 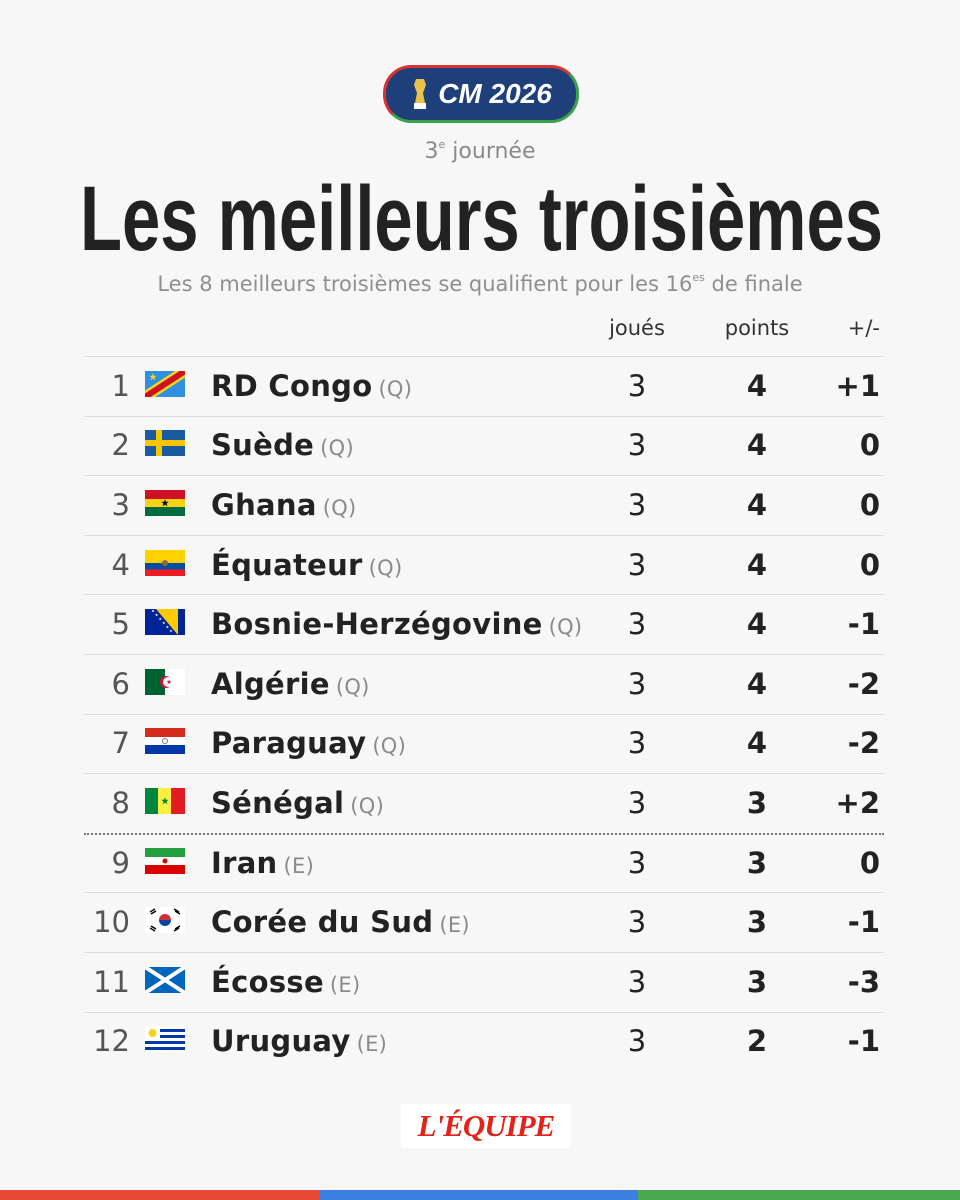 I want to click on title: Les meilleurs troisièmes, so click(x=481, y=218).